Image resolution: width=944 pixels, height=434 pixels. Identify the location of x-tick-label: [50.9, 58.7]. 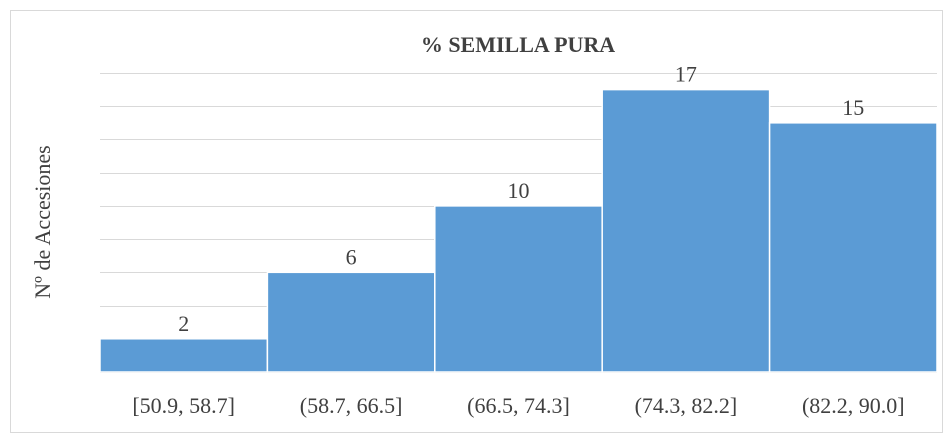
(183, 405).